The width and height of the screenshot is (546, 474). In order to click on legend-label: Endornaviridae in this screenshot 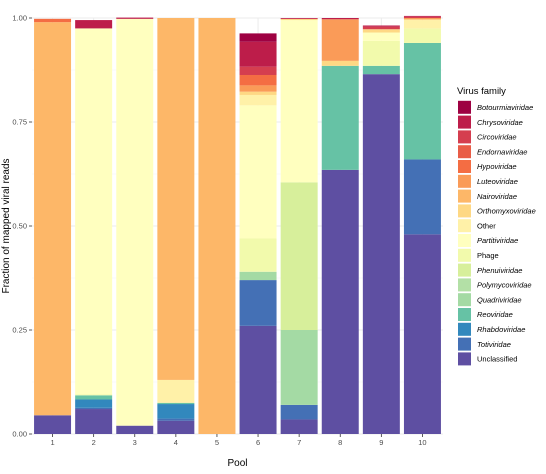, I will do `click(502, 151)`.